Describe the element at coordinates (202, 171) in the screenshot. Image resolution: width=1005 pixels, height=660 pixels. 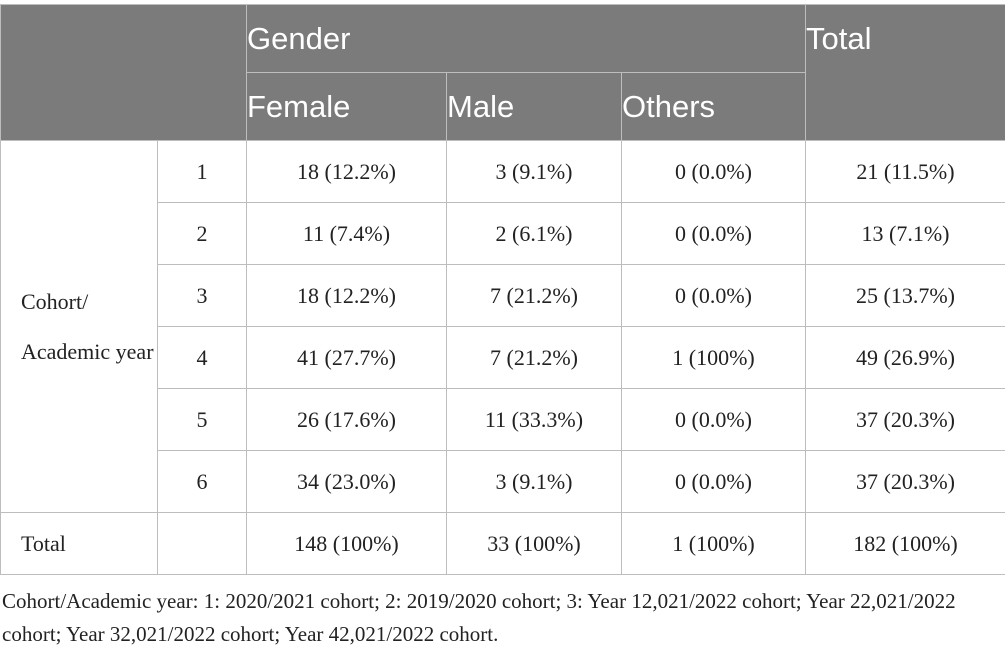
I see `cohort-year-cell: 1` at that location.